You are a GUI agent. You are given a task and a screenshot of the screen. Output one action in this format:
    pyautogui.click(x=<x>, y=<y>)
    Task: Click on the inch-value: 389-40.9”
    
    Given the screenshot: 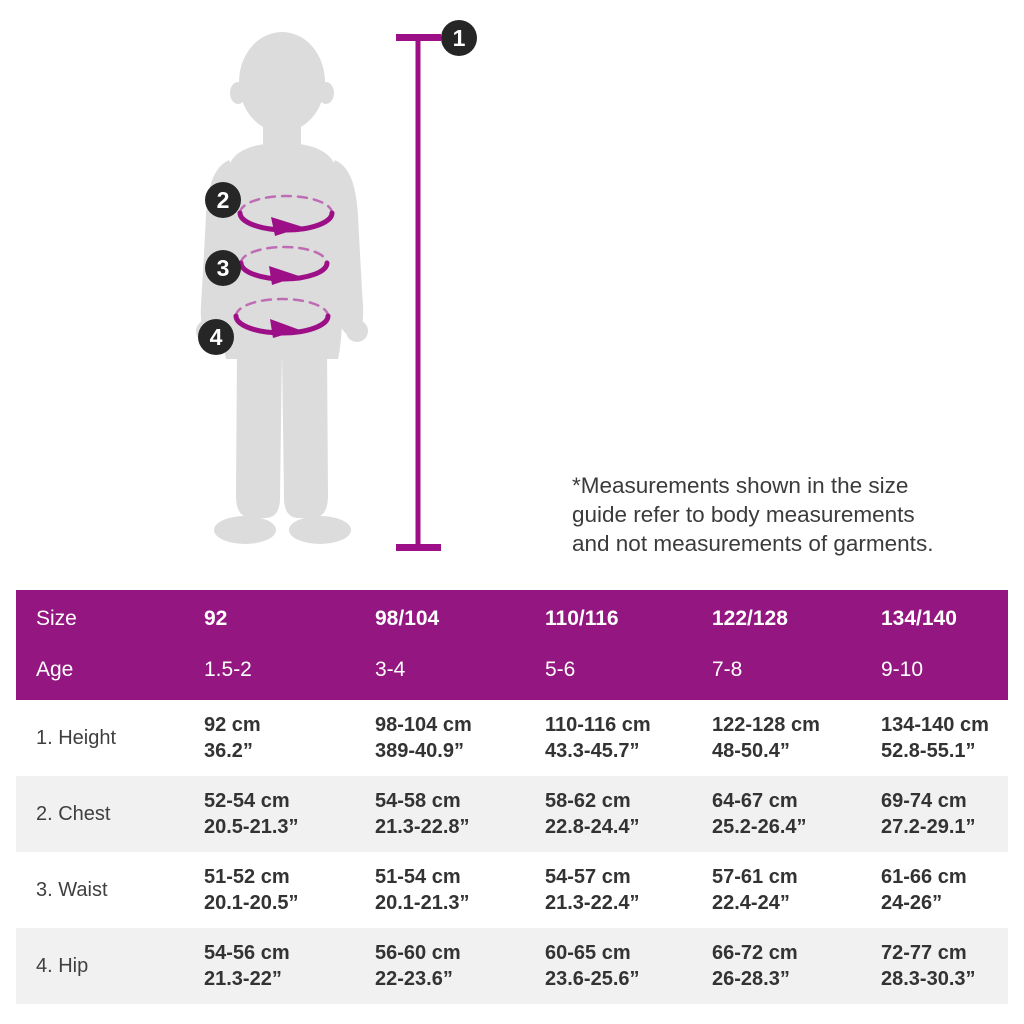 What is the action you would take?
    pyautogui.click(x=419, y=751)
    